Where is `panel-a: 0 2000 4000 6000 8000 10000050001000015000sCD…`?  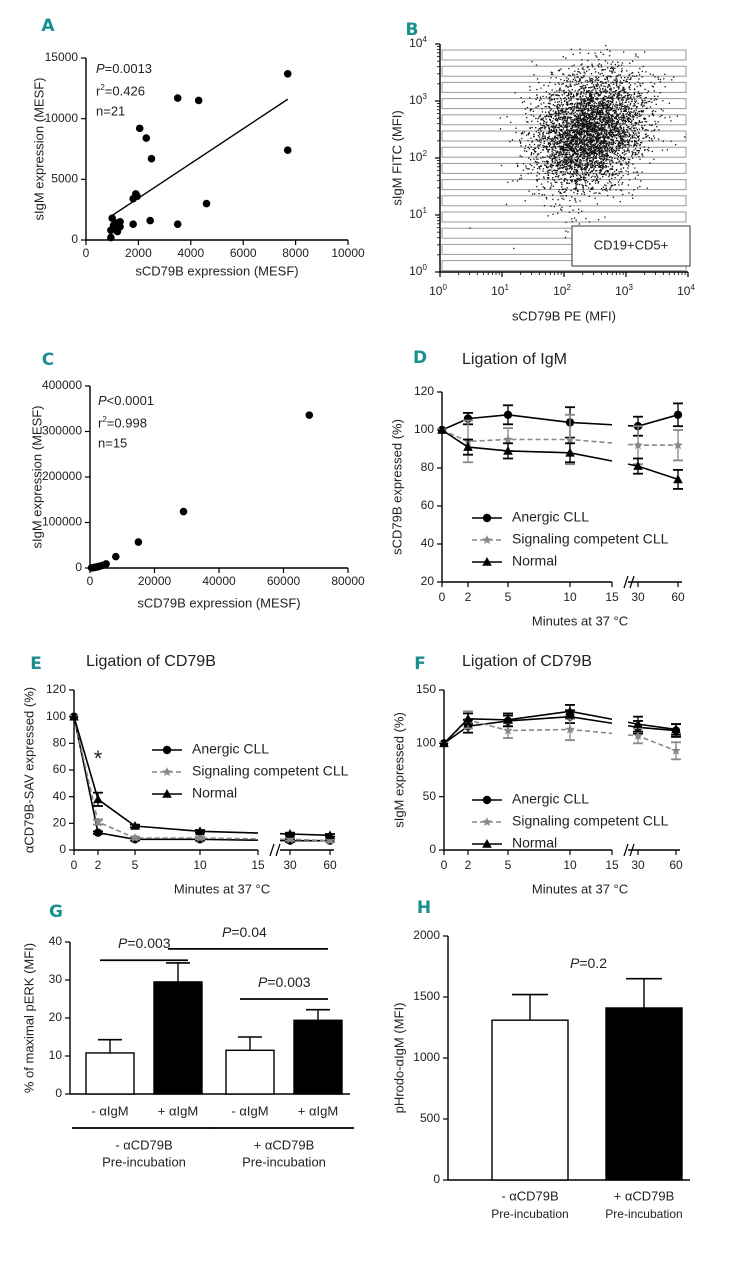
panel-a: 0 2000 4000 6000 8000 10000050001000015000sCD… is located at coordinates (198, 164).